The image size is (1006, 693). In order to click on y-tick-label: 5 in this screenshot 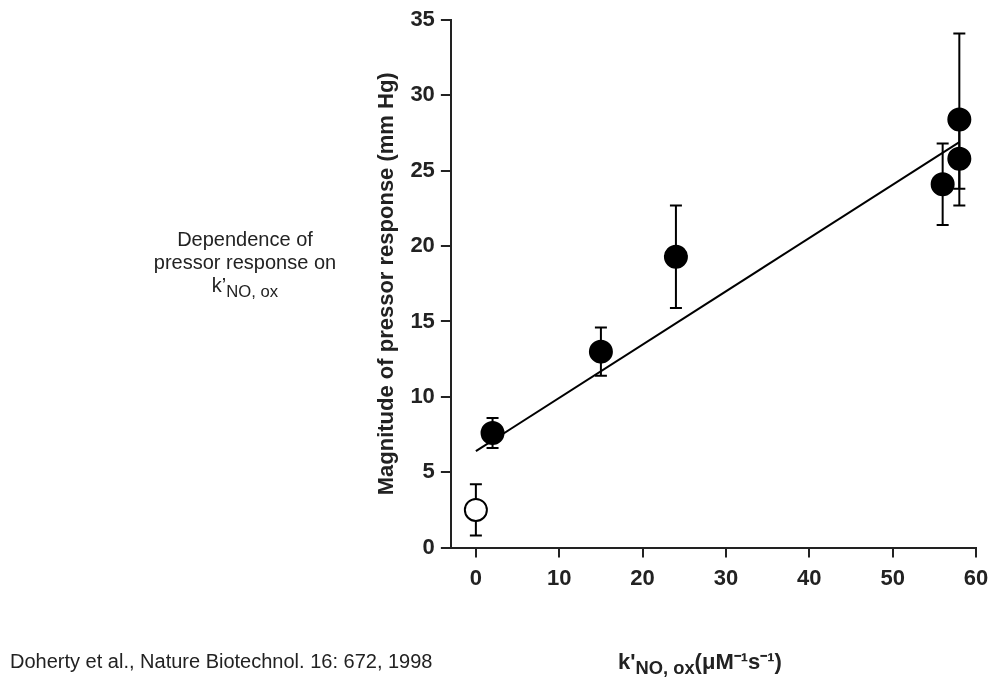, I will do `click(428, 471)`.